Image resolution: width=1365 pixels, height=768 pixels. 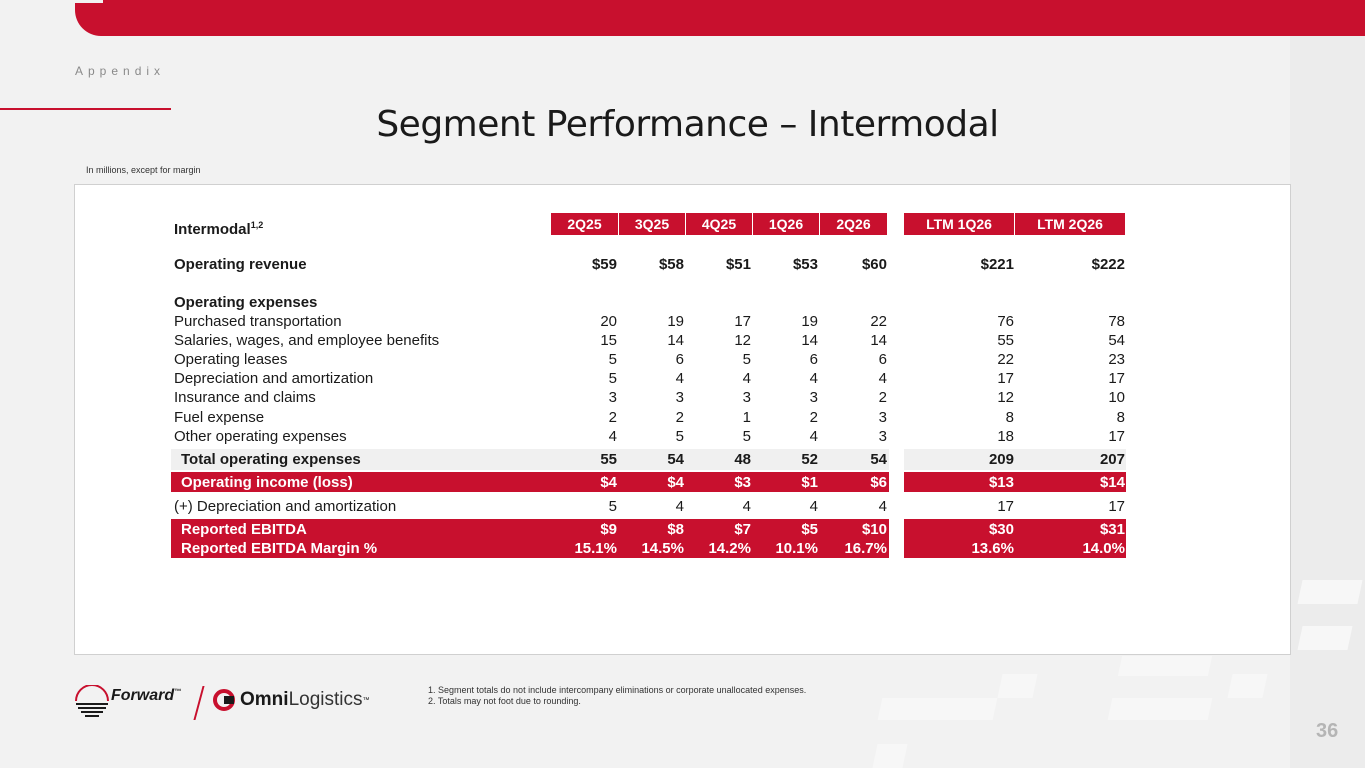 I want to click on page-title: Segment Performance – Intermodal, so click(x=687, y=124).